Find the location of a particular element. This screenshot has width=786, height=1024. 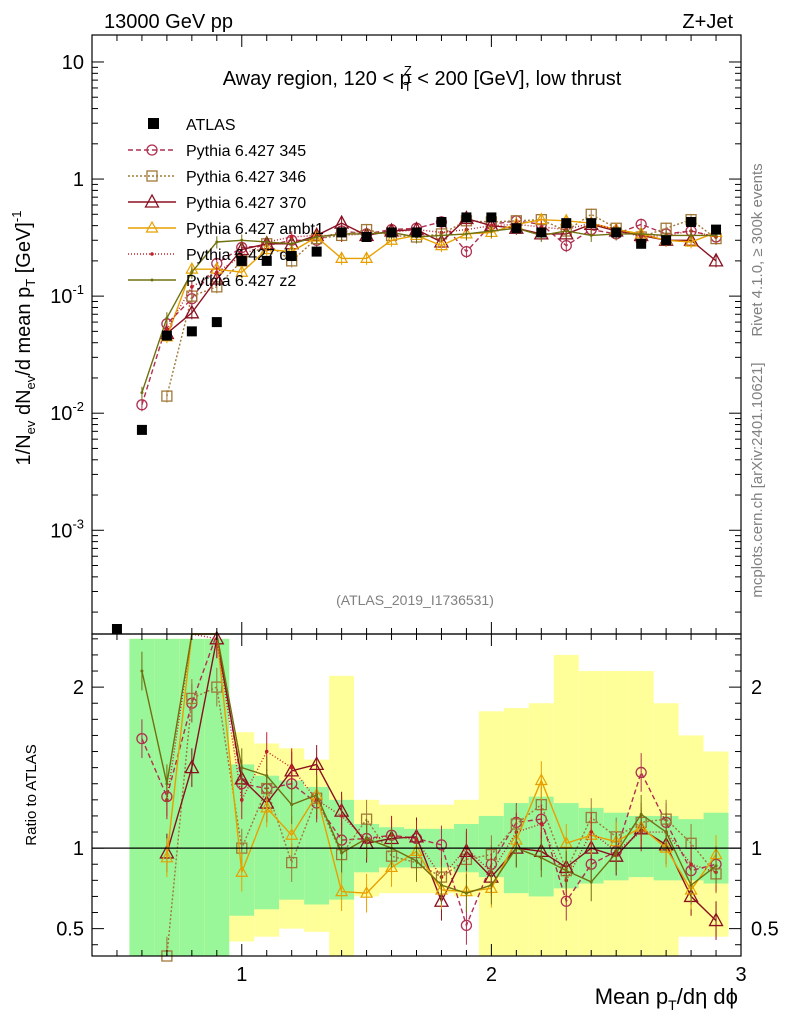

ratio-y-tick-label: 1 is located at coordinates (78, 849).